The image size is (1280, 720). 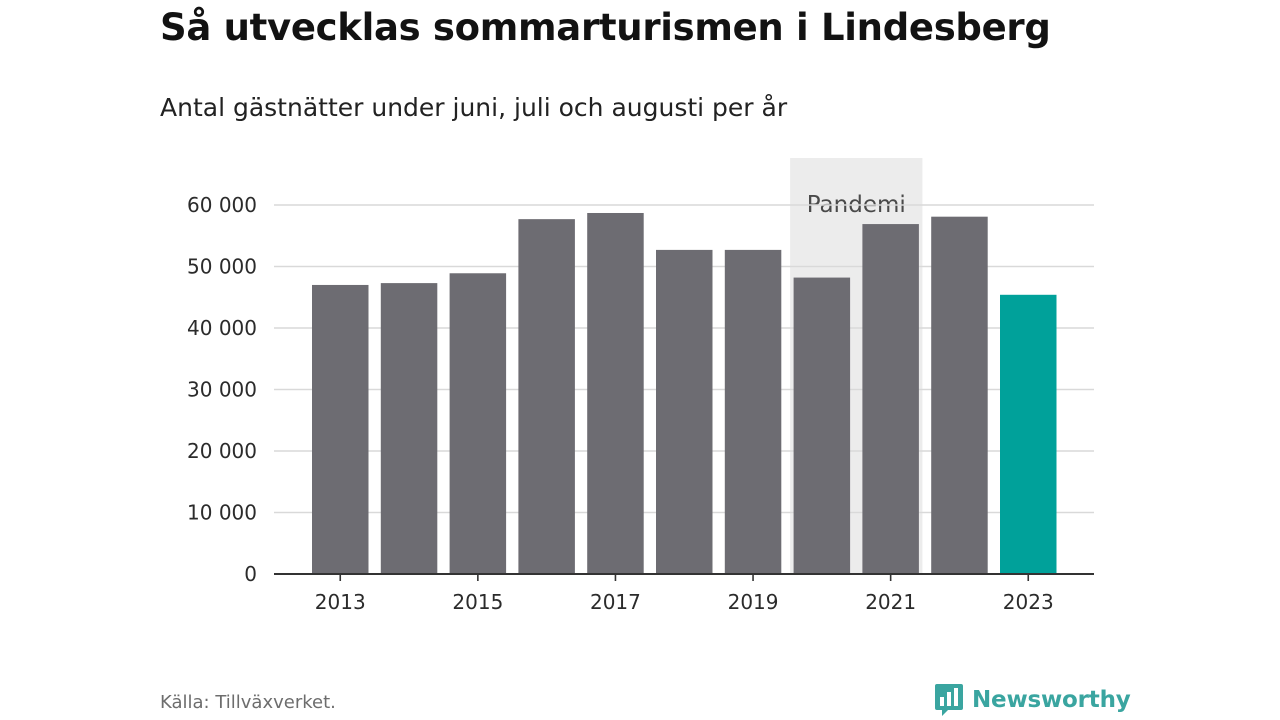 I want to click on x-tick-label: 2021, so click(x=890, y=602).